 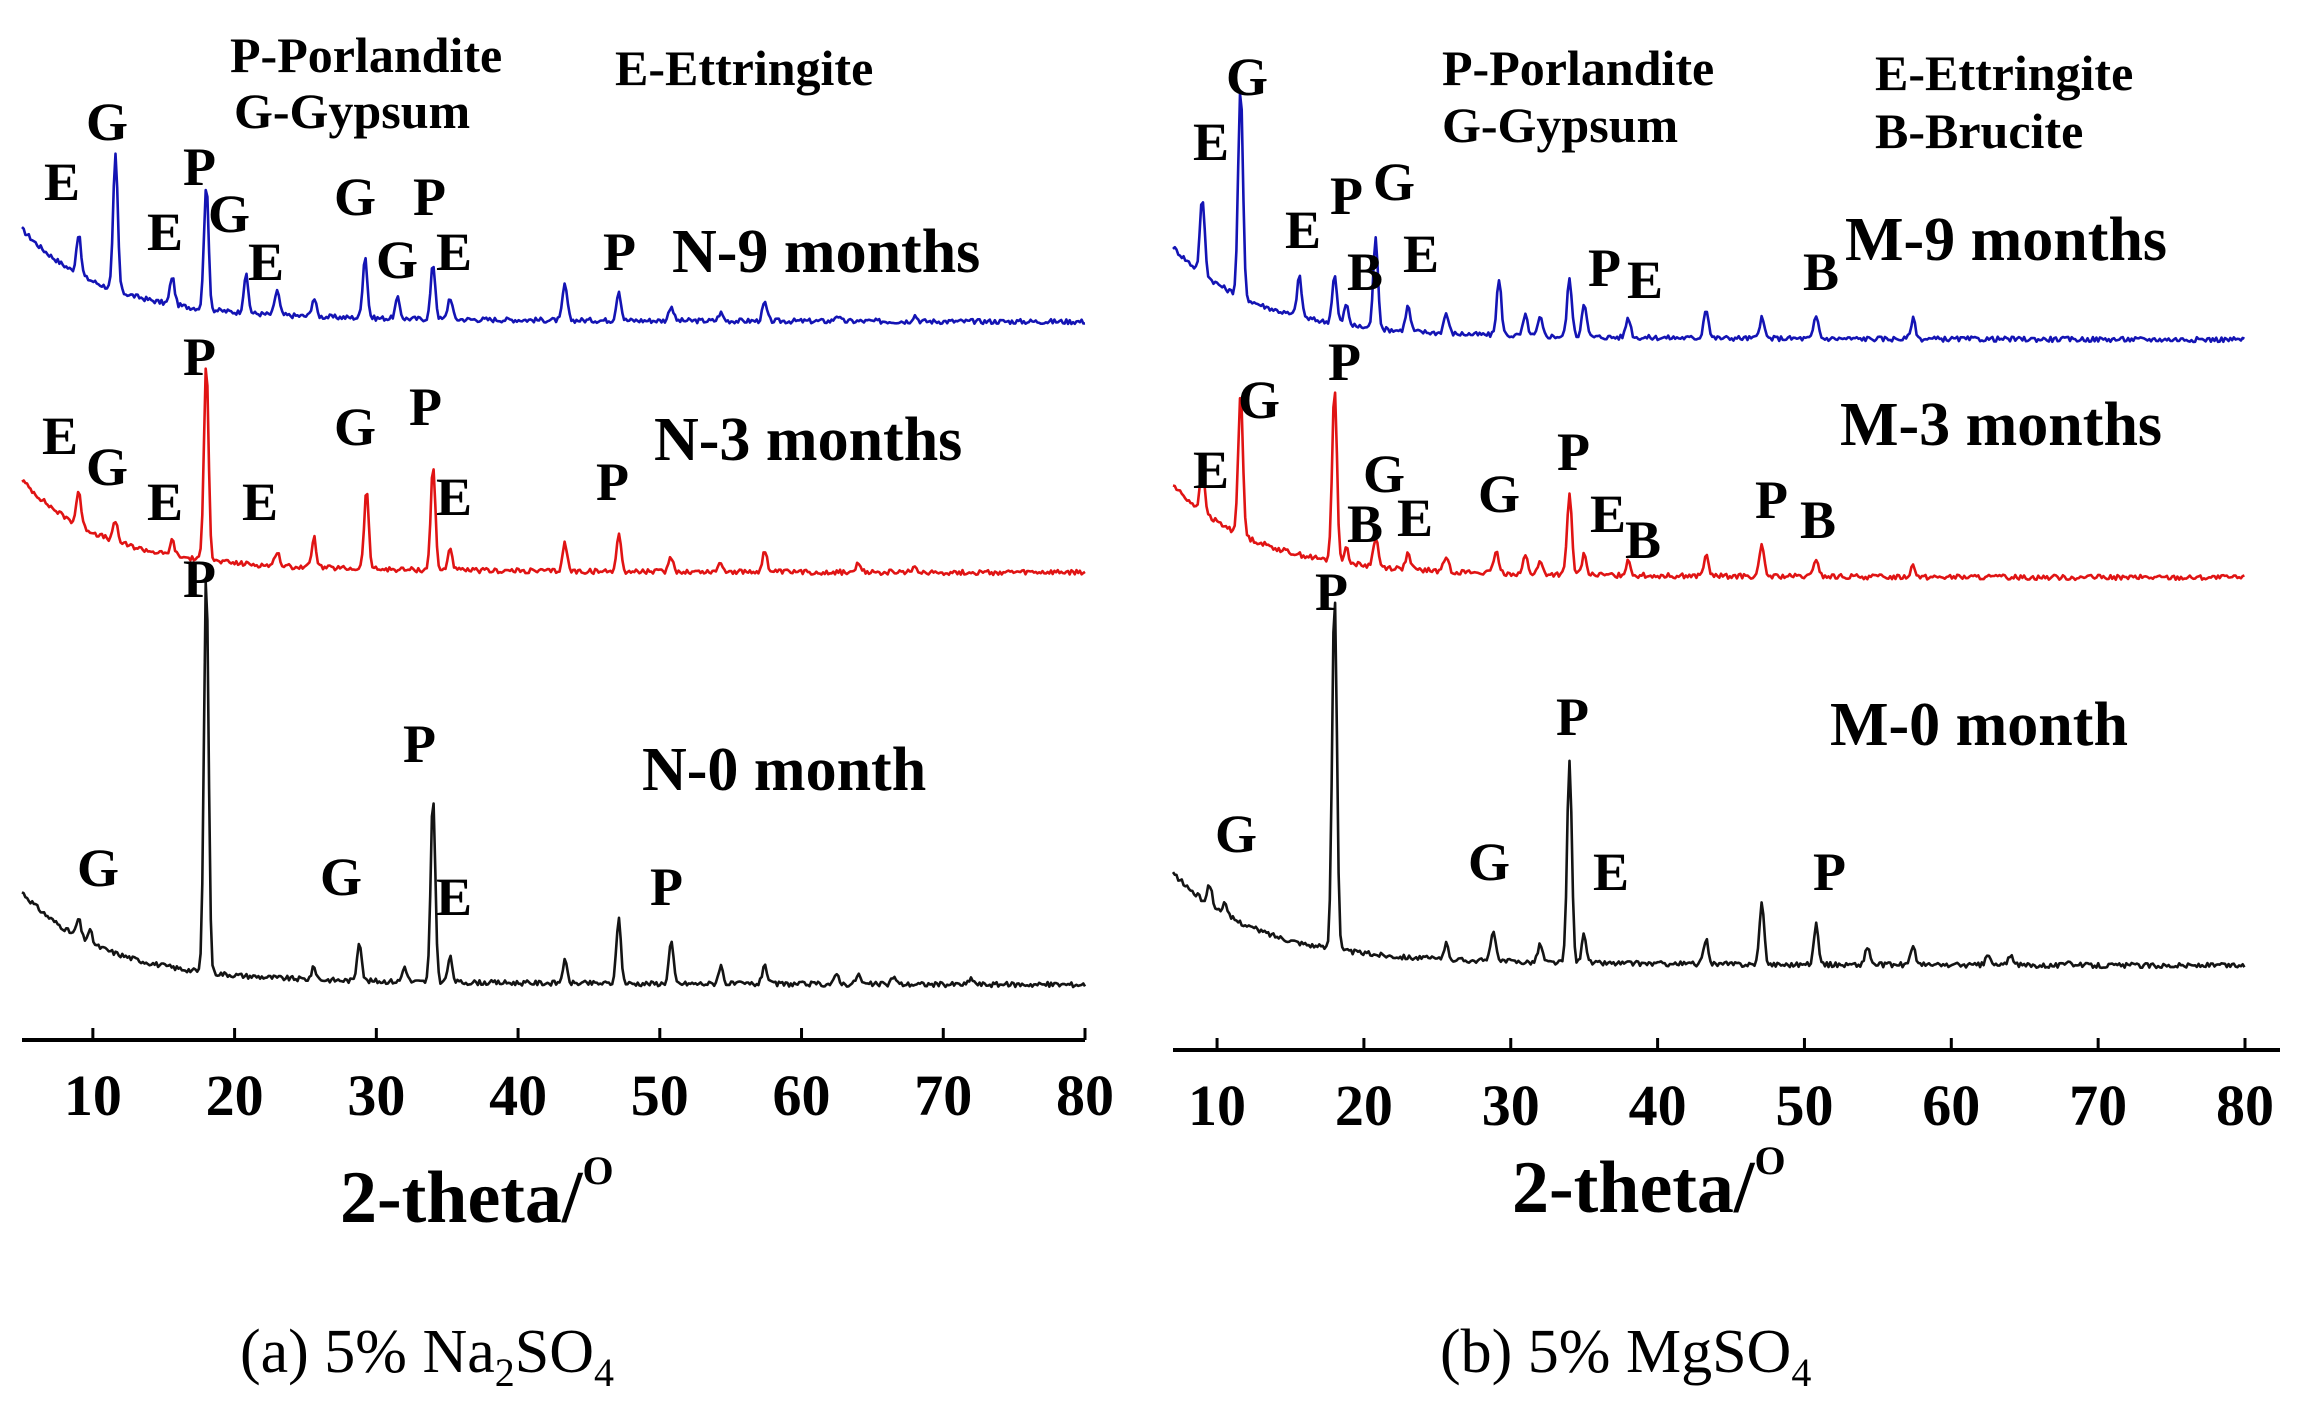 I want to click on legend-gypsum-a: G-Gypsum, so click(x=352, y=111).